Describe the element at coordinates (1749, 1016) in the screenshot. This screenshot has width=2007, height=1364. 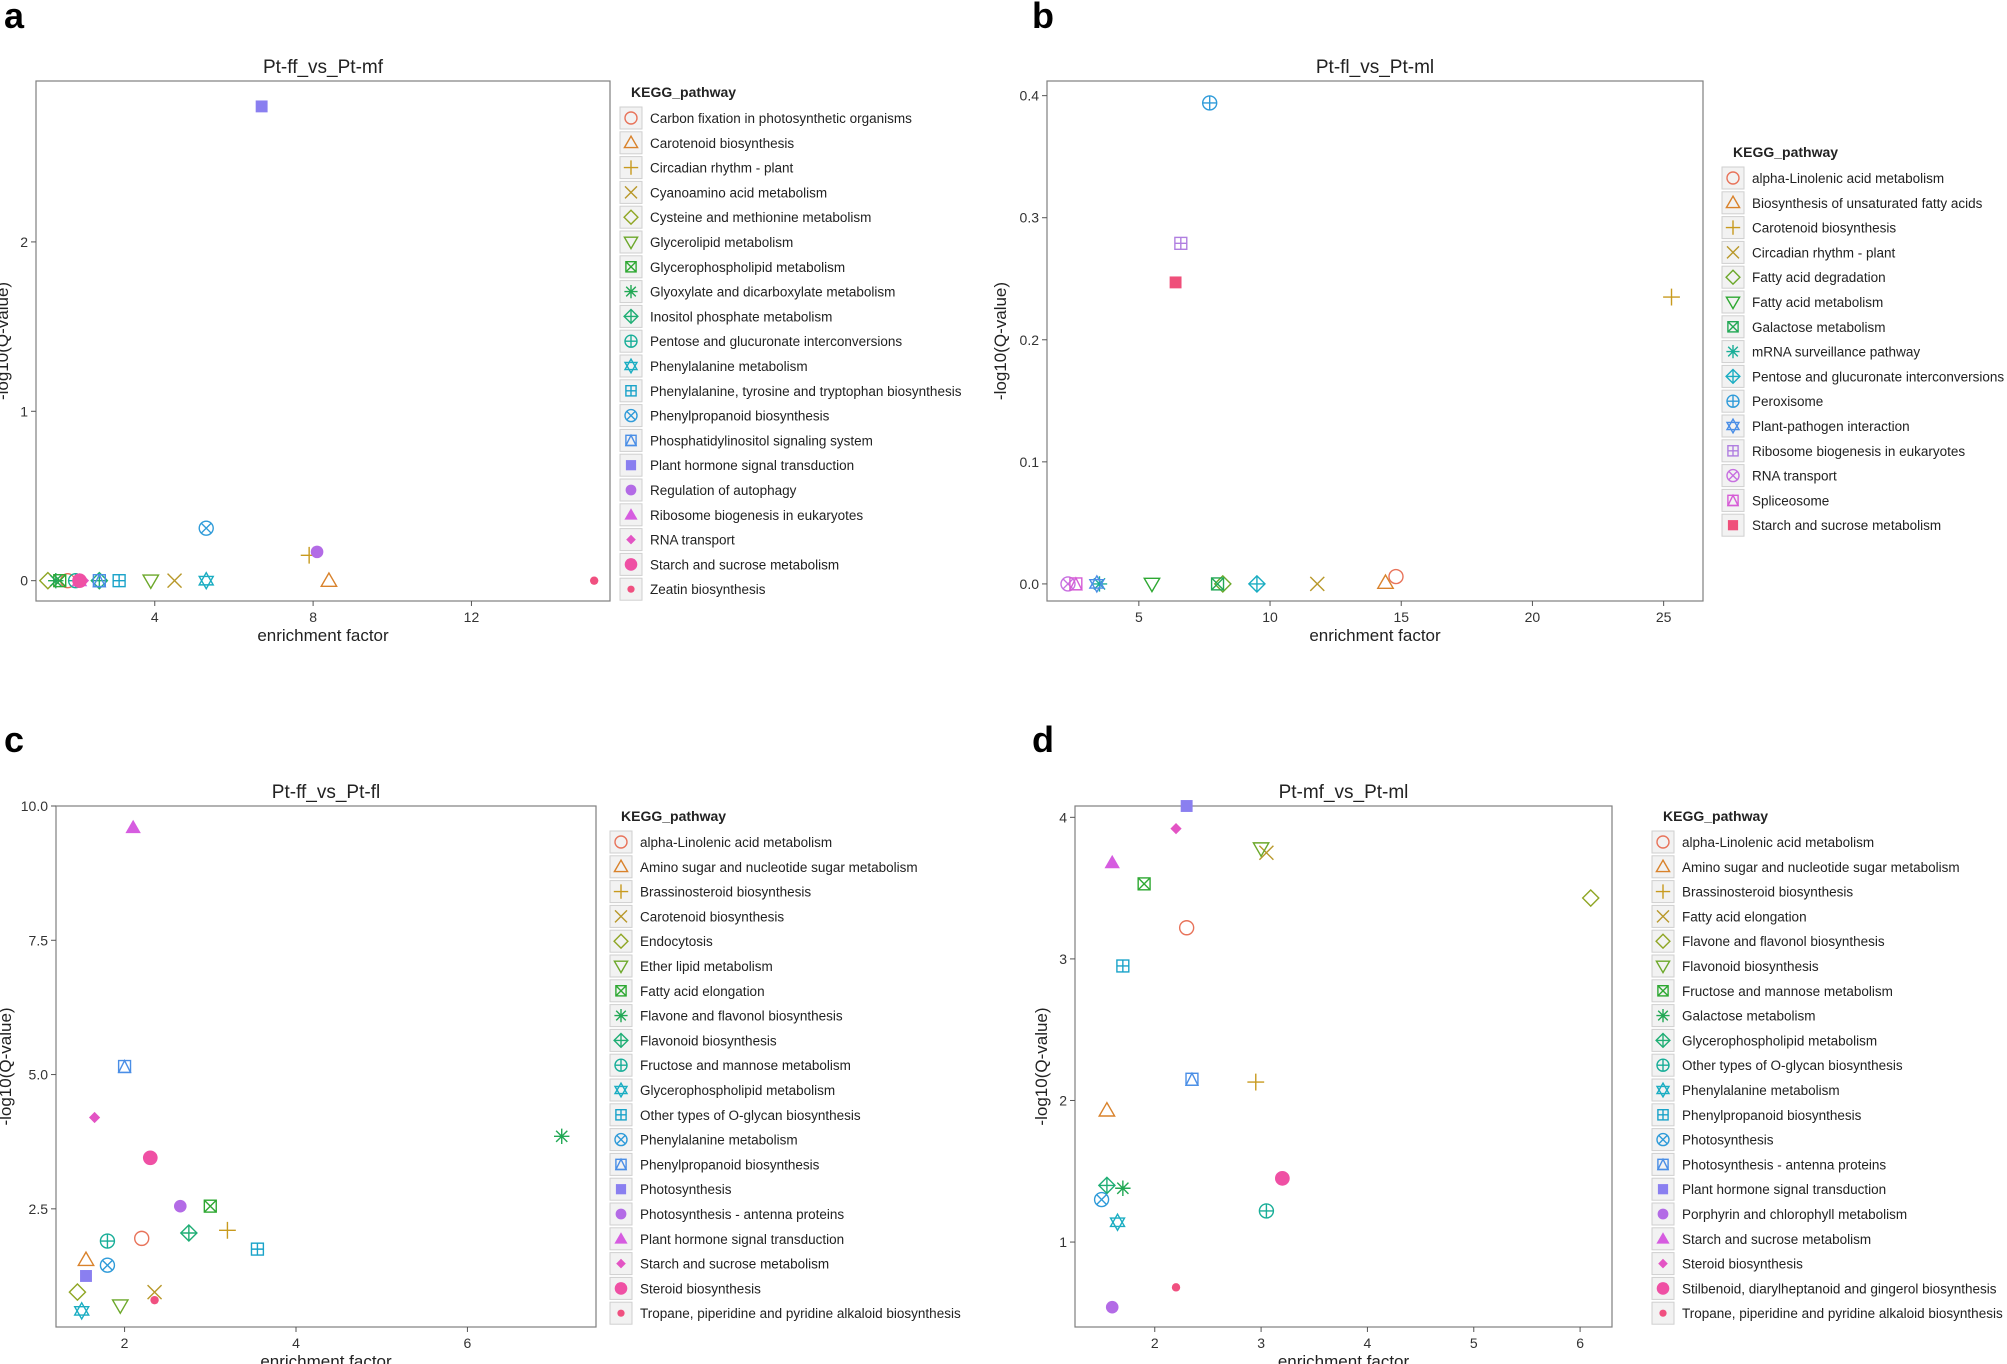
I see `legend-label: Galactose metabolism` at that location.